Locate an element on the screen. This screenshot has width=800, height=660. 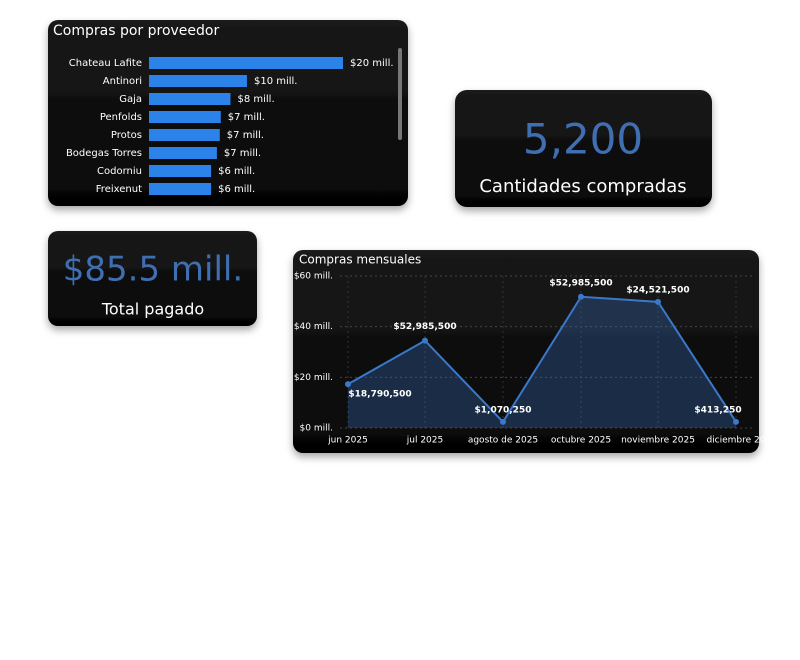
chart-title: Compras por proveedor is located at coordinates (136, 31).